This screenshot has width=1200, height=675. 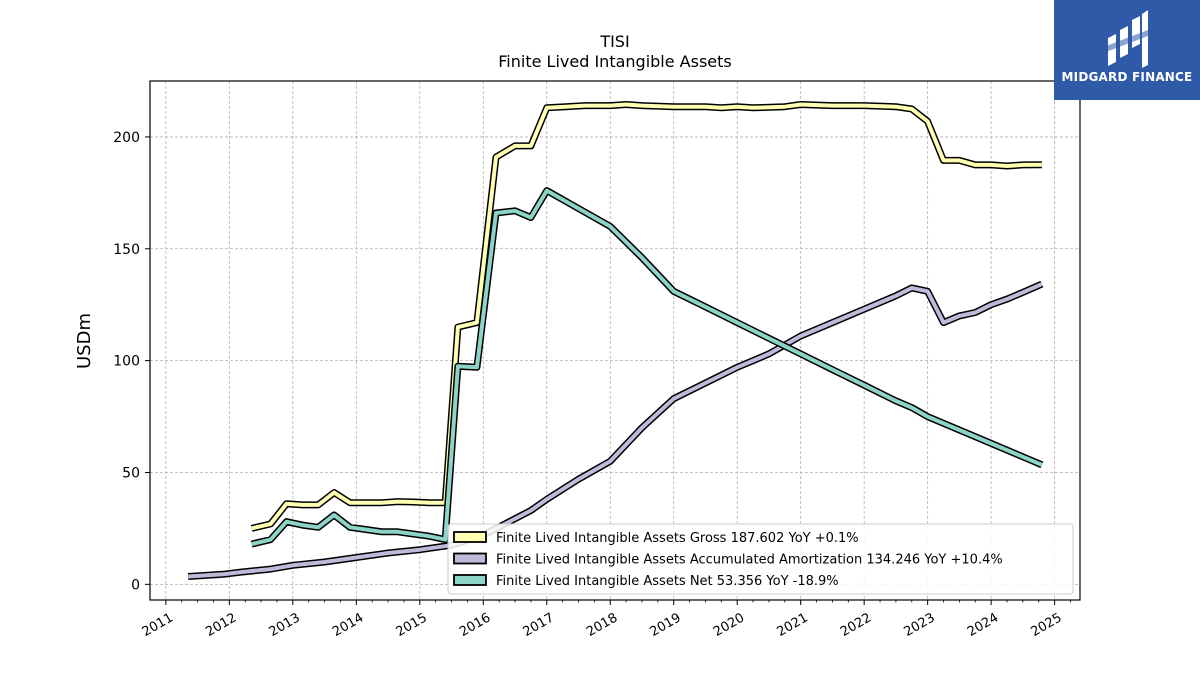 I want to click on x-tick-label: 2024, so click(x=983, y=625).